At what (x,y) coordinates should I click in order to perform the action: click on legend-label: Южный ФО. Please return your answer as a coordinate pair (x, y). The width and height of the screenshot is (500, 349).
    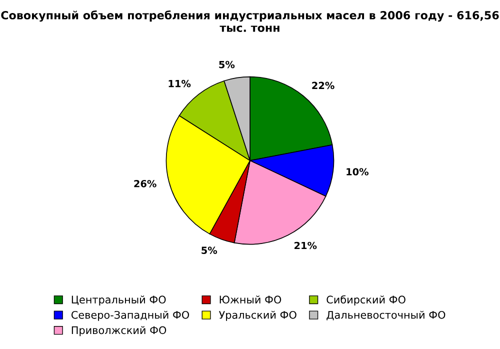
    Looking at the image, I should click on (251, 300).